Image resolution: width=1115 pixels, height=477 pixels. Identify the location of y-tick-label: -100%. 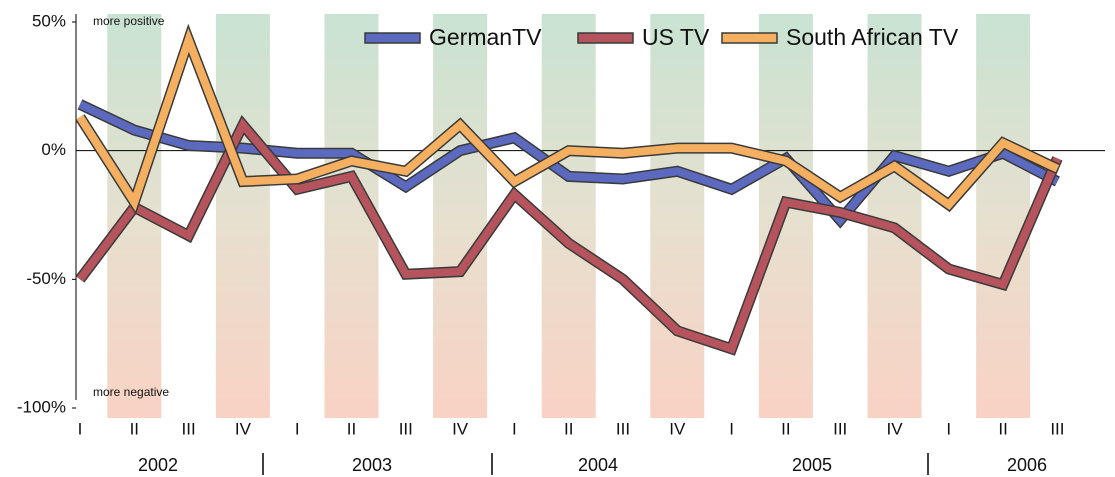
(41, 406).